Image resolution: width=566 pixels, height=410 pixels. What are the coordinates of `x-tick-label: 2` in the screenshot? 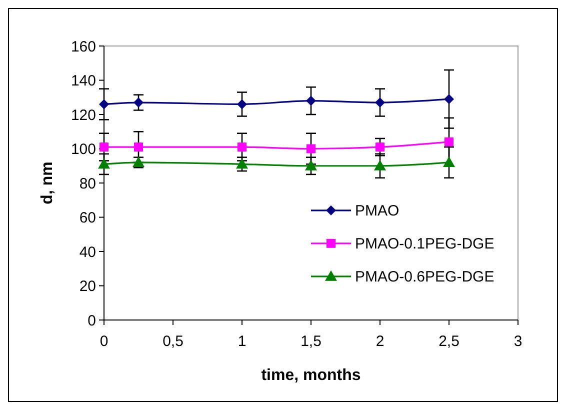 It's located at (380, 341).